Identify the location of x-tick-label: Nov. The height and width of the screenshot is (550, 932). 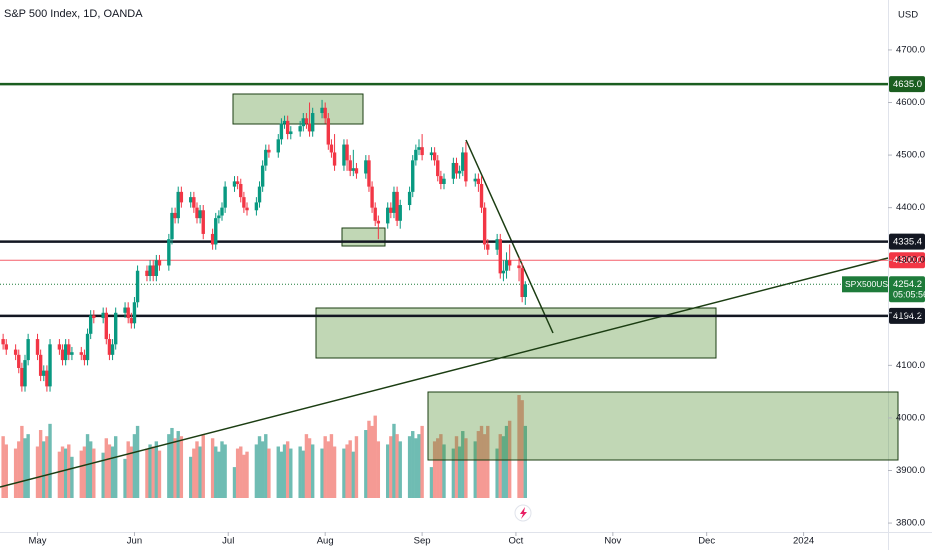
(612, 541).